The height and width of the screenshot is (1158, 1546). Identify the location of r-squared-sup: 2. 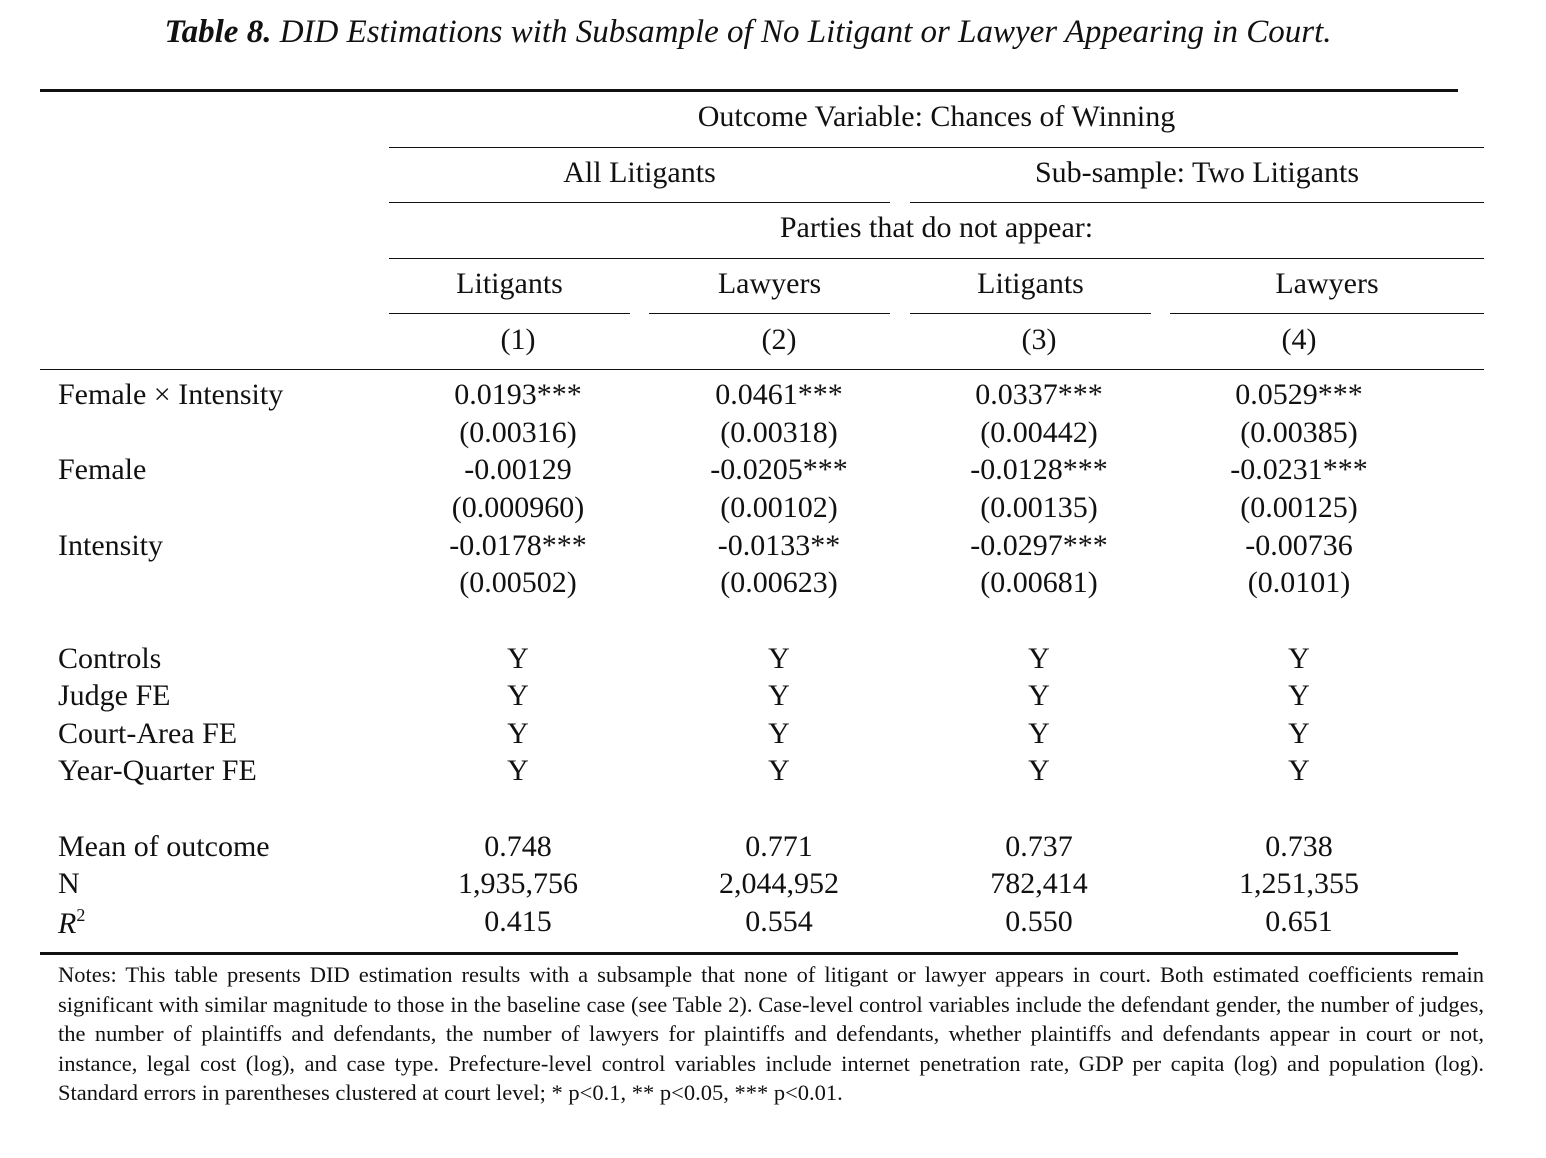
(81, 915).